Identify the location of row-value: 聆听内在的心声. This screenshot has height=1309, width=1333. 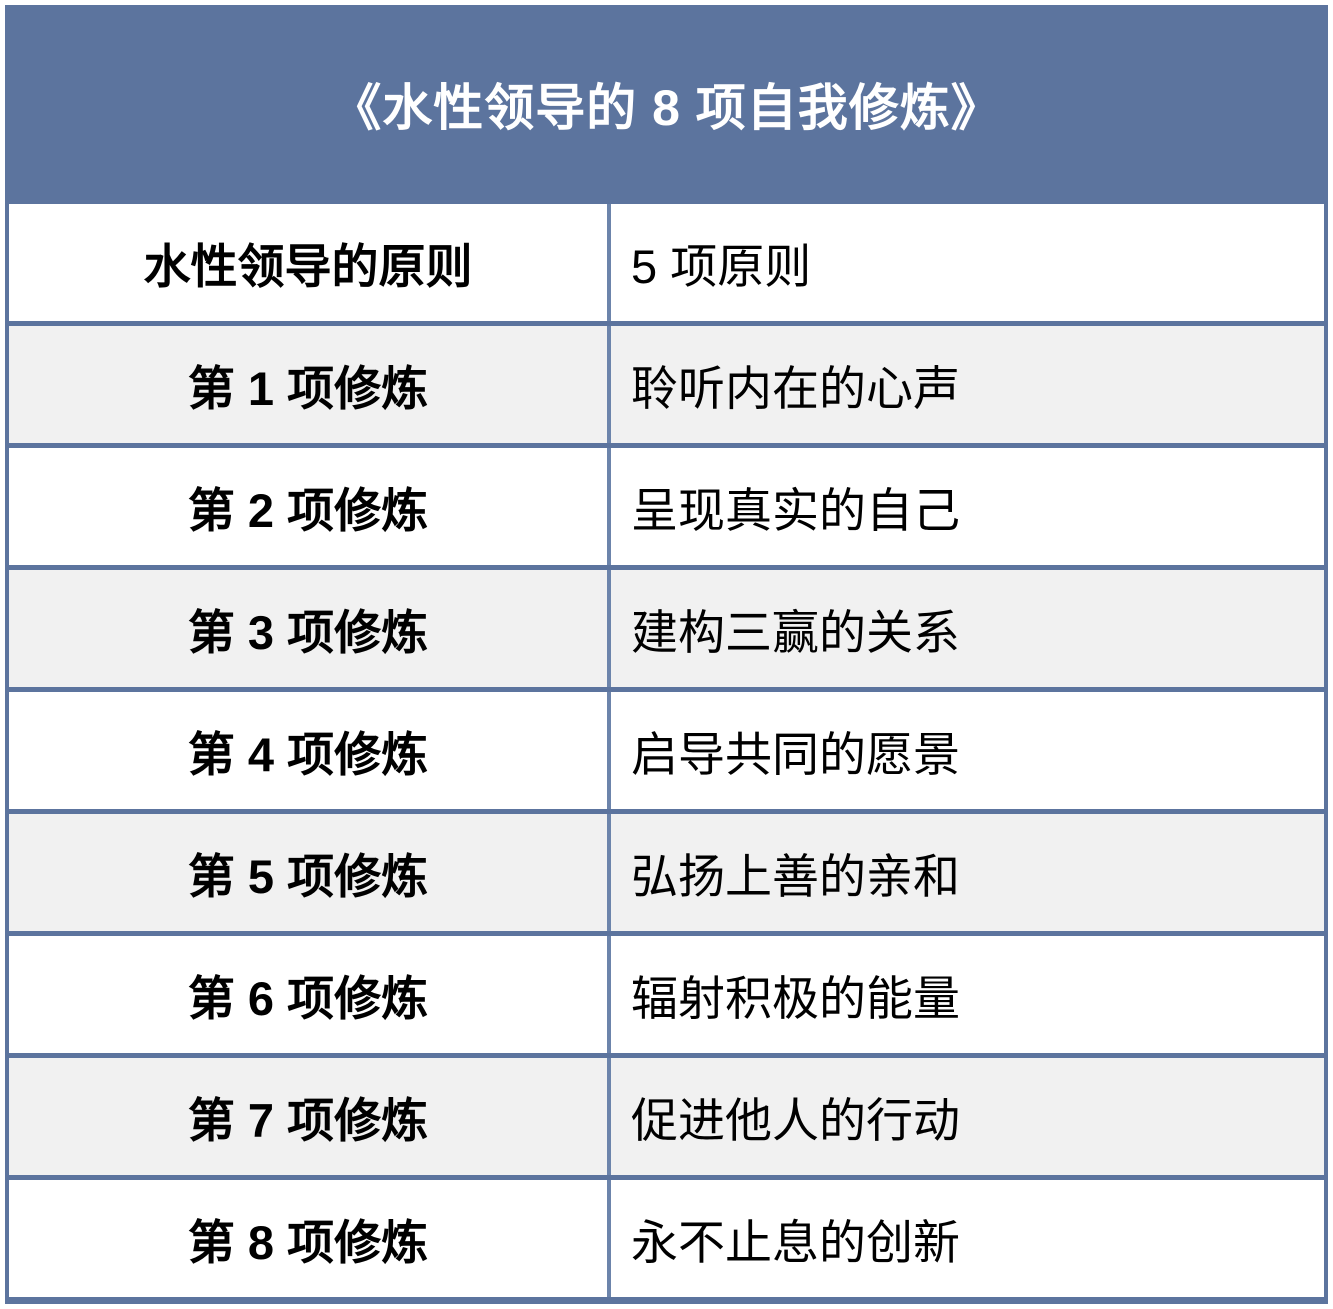
(965, 384).